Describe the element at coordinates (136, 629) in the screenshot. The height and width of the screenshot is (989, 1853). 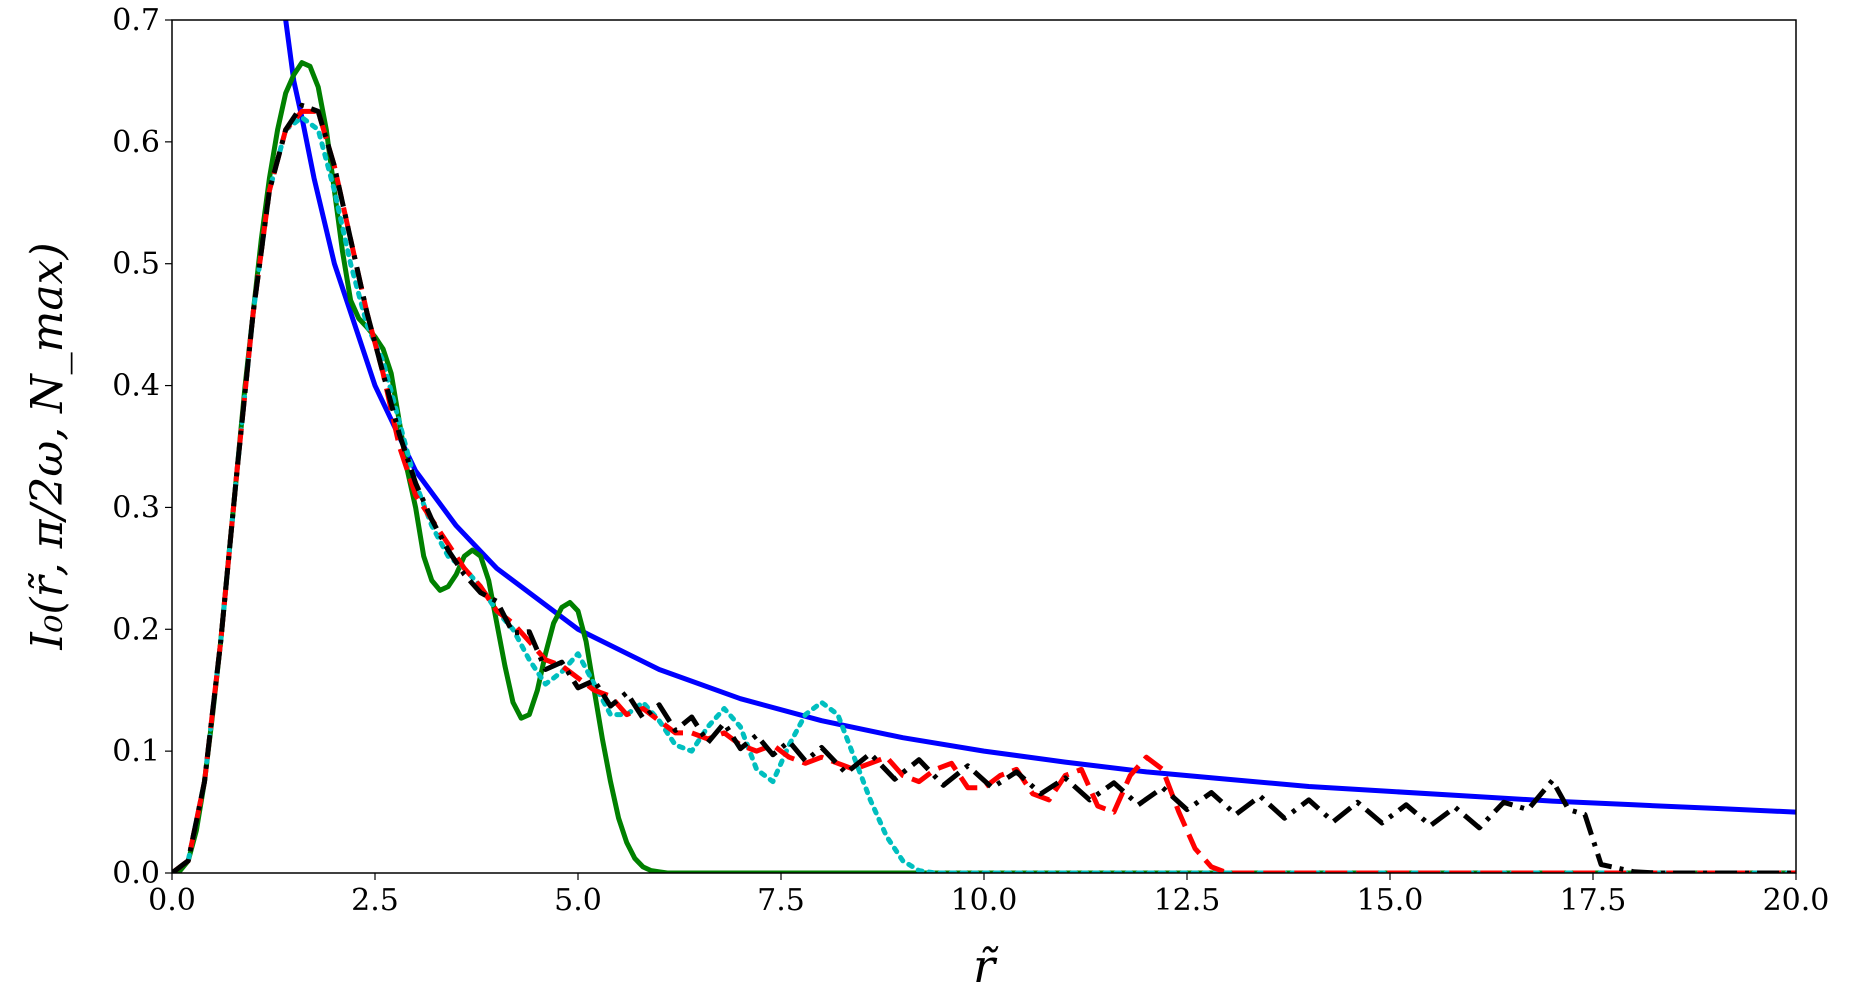
I see `y-tick-label: 0.2` at that location.